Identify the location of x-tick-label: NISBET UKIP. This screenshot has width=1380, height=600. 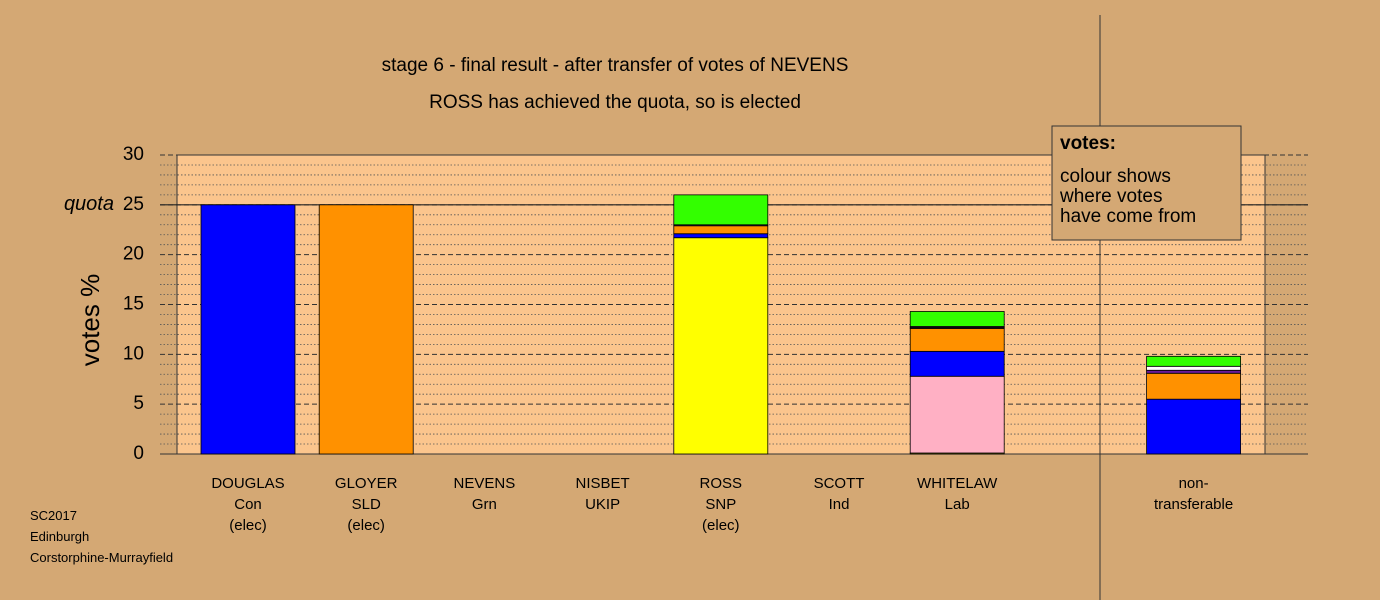
(602, 494).